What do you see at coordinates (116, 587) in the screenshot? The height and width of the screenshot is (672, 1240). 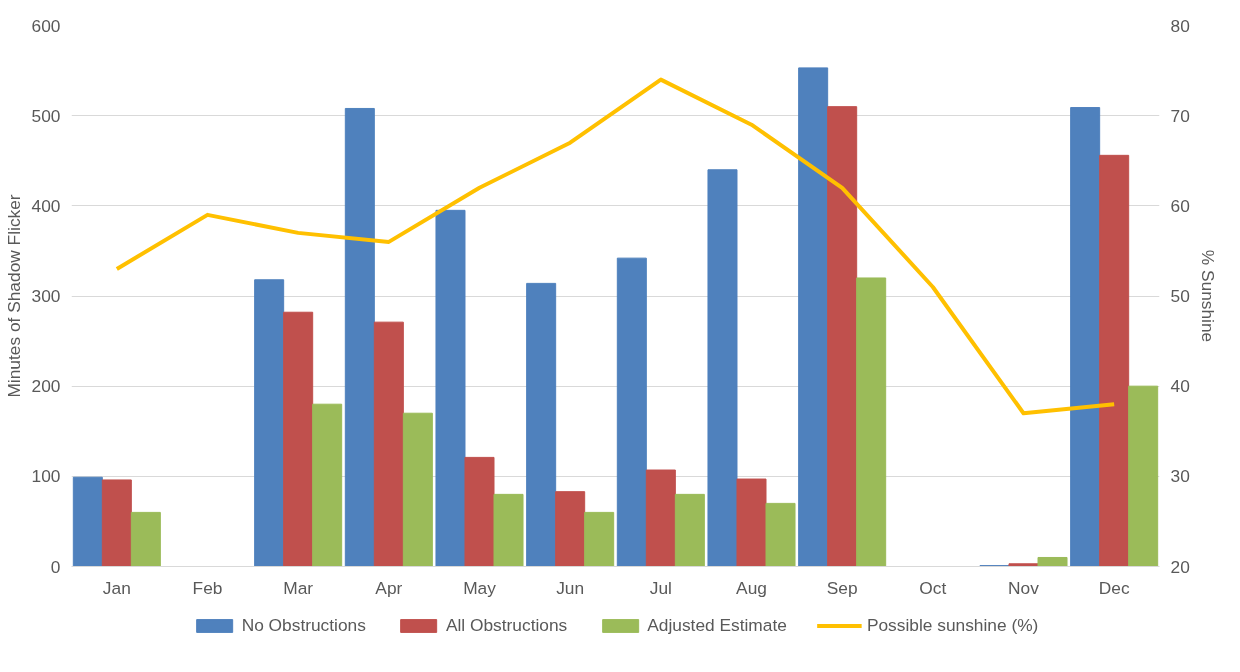 I see `x-tick-label: Jan` at bounding box center [116, 587].